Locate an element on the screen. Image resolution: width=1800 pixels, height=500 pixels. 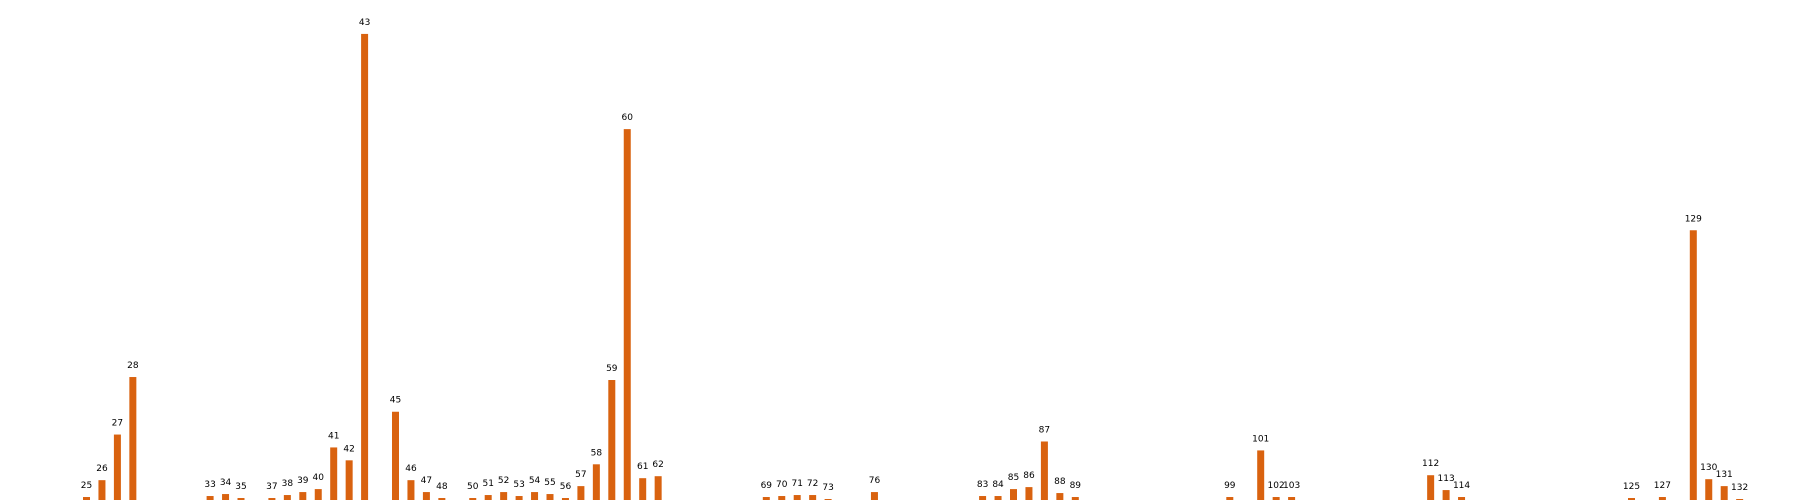
data-label-53: 53 is located at coordinates (518, 485).